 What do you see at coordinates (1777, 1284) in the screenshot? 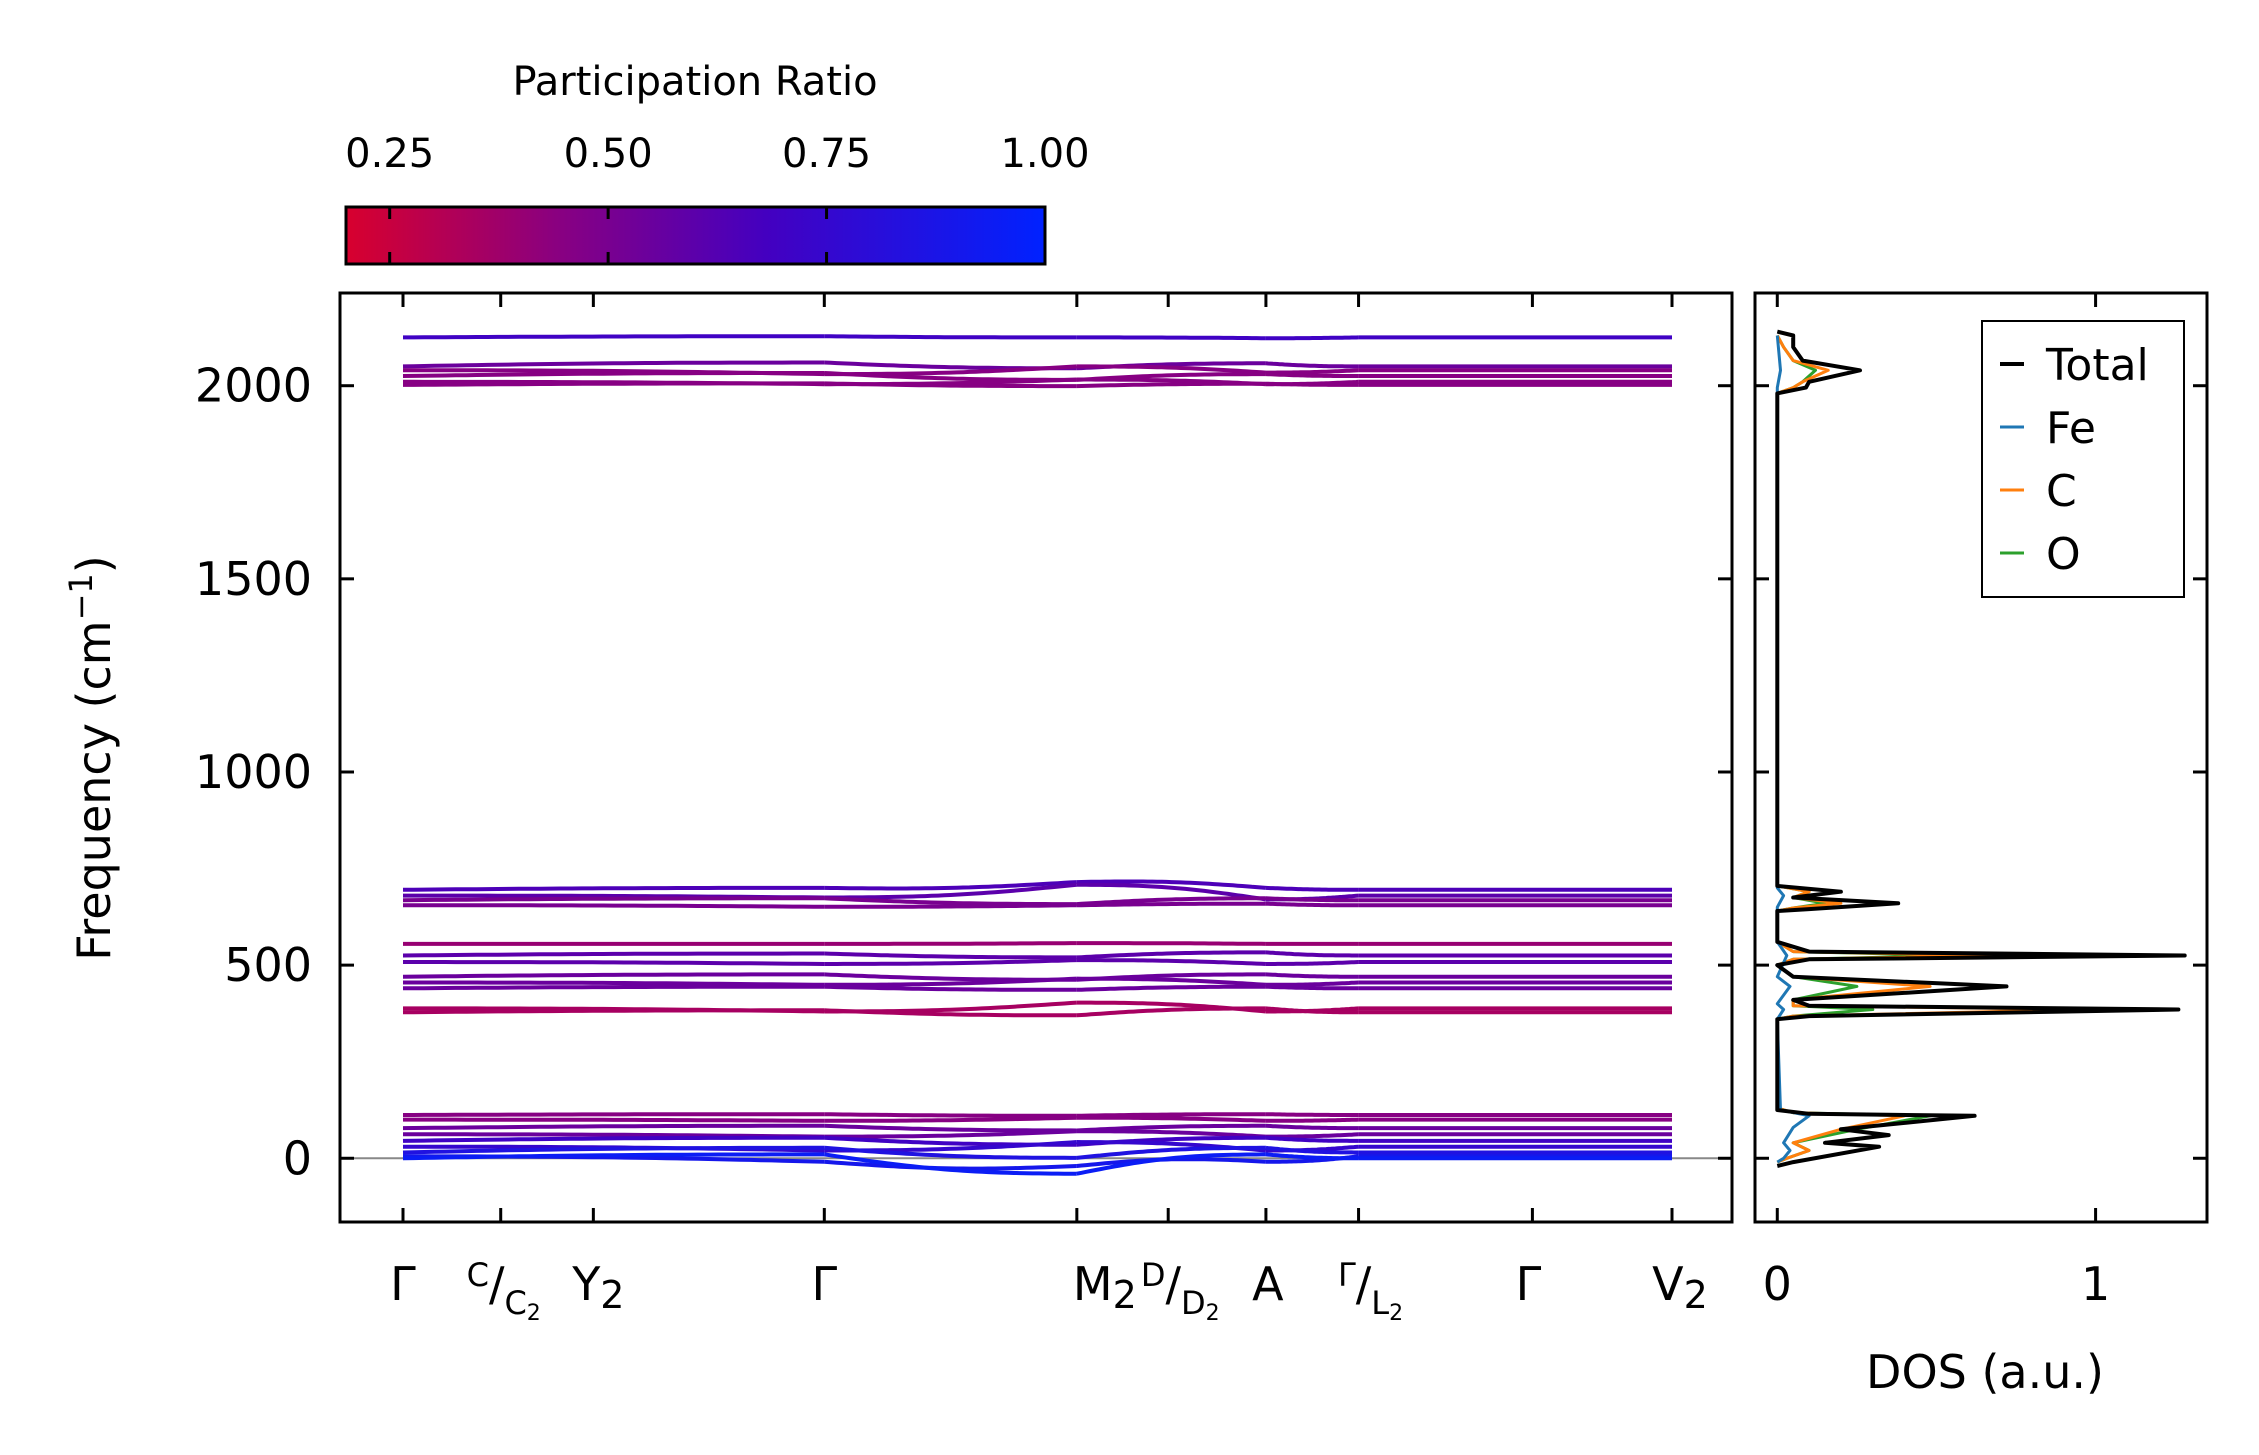
I see `dos-x-tick-label: 0` at bounding box center [1777, 1284].